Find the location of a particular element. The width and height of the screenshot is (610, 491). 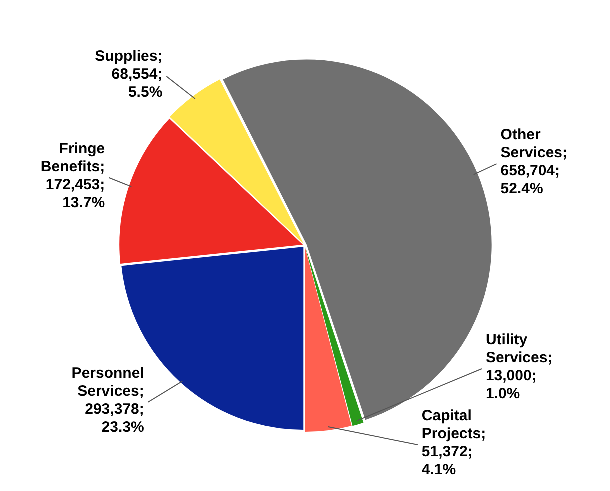

slice-label: Supplies; 68,554; 5.5% is located at coordinates (129, 75).